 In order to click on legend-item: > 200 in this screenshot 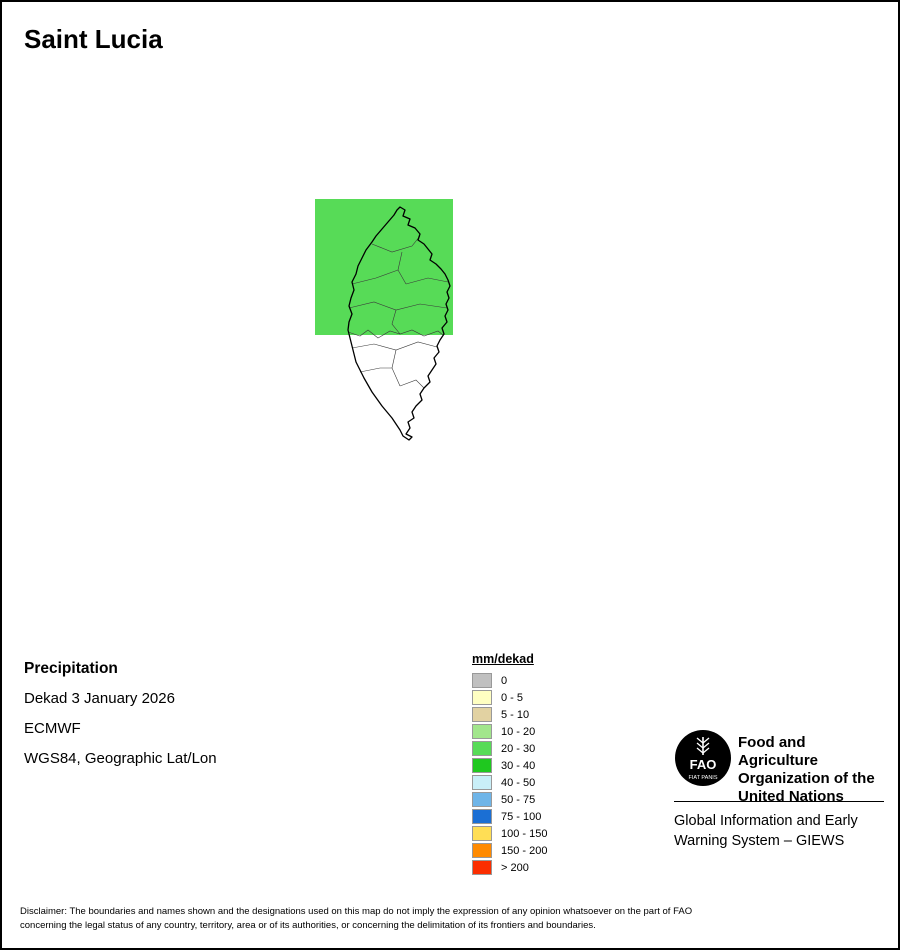, I will do `click(509, 867)`.